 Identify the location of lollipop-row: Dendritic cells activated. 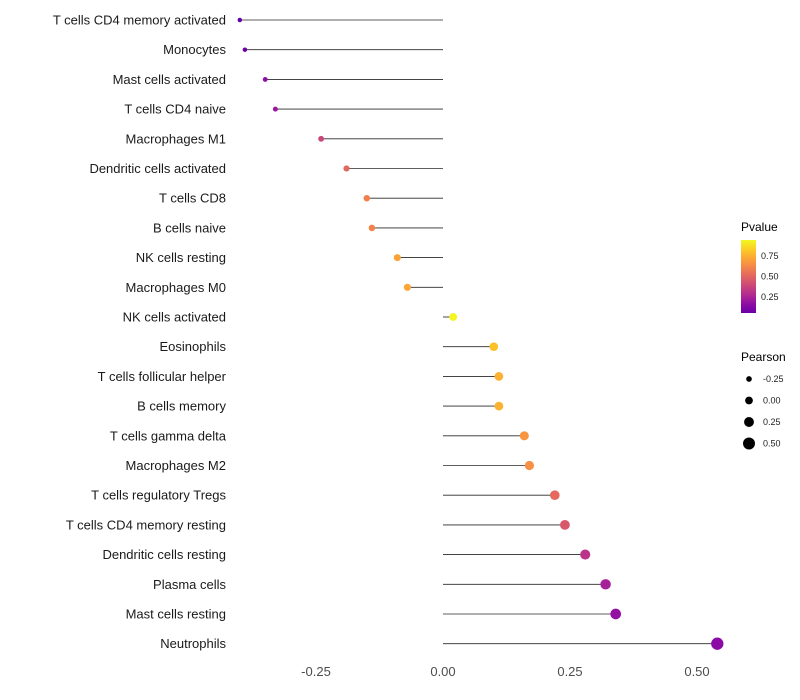
(266, 168).